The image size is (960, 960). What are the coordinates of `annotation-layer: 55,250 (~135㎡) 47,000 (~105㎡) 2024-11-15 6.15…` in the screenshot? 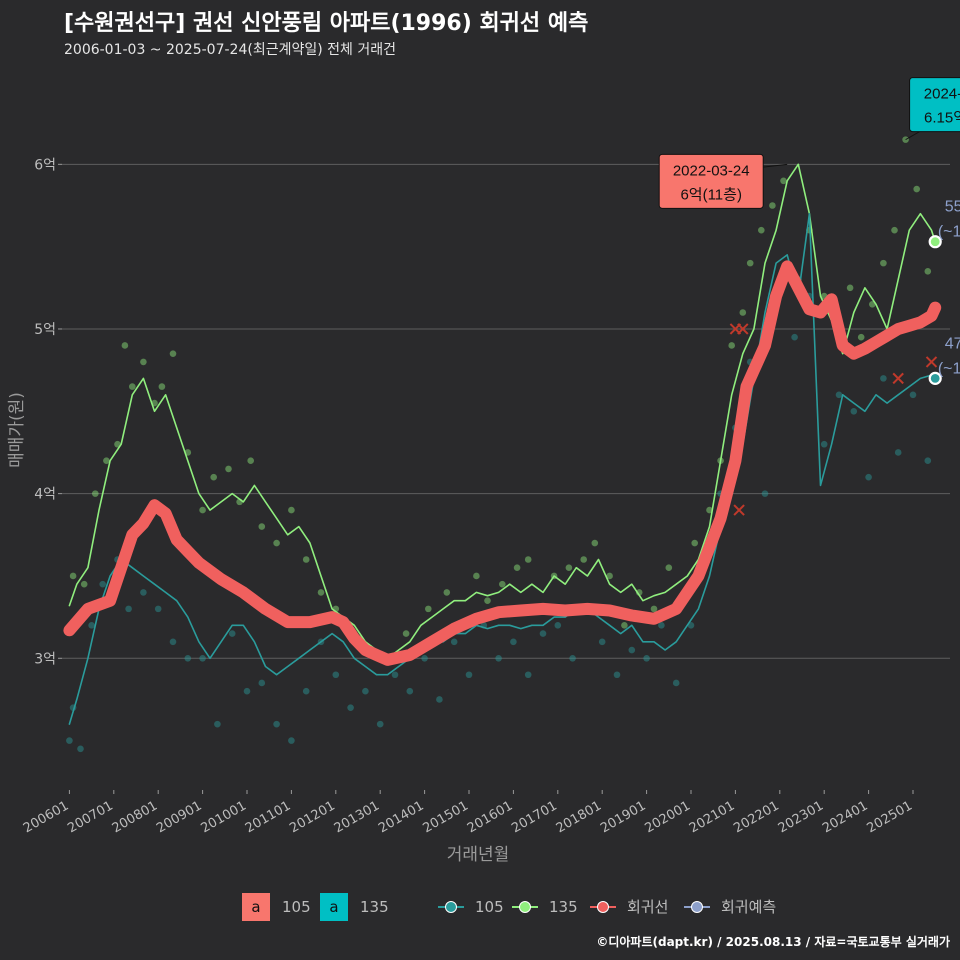 It's located at (809, 227).